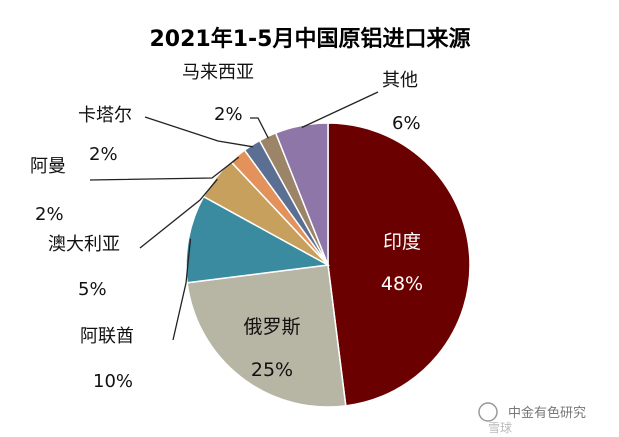  Describe the element at coordinates (105, 115) in the screenshot. I see `slice-label-qatar: 卡塔尔` at that location.